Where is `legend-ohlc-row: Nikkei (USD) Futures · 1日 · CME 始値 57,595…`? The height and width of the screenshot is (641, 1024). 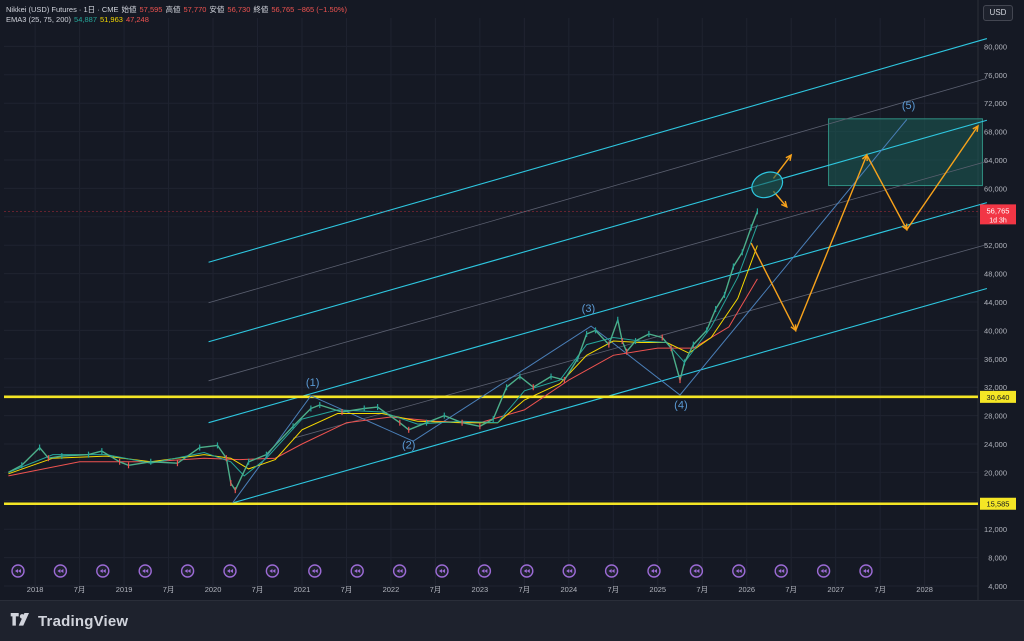 legend-ohlc-row: Nikkei (USD) Futures · 1日 · CME 始値 57,595… is located at coordinates (176, 10).